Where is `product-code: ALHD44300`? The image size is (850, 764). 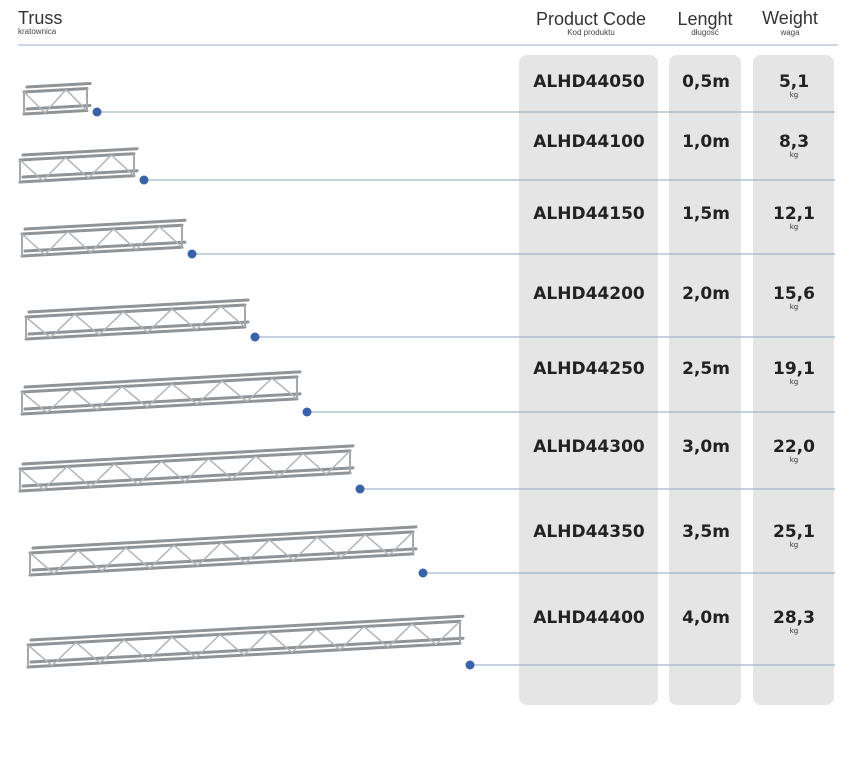
product-code: ALHD44300 is located at coordinates (589, 447).